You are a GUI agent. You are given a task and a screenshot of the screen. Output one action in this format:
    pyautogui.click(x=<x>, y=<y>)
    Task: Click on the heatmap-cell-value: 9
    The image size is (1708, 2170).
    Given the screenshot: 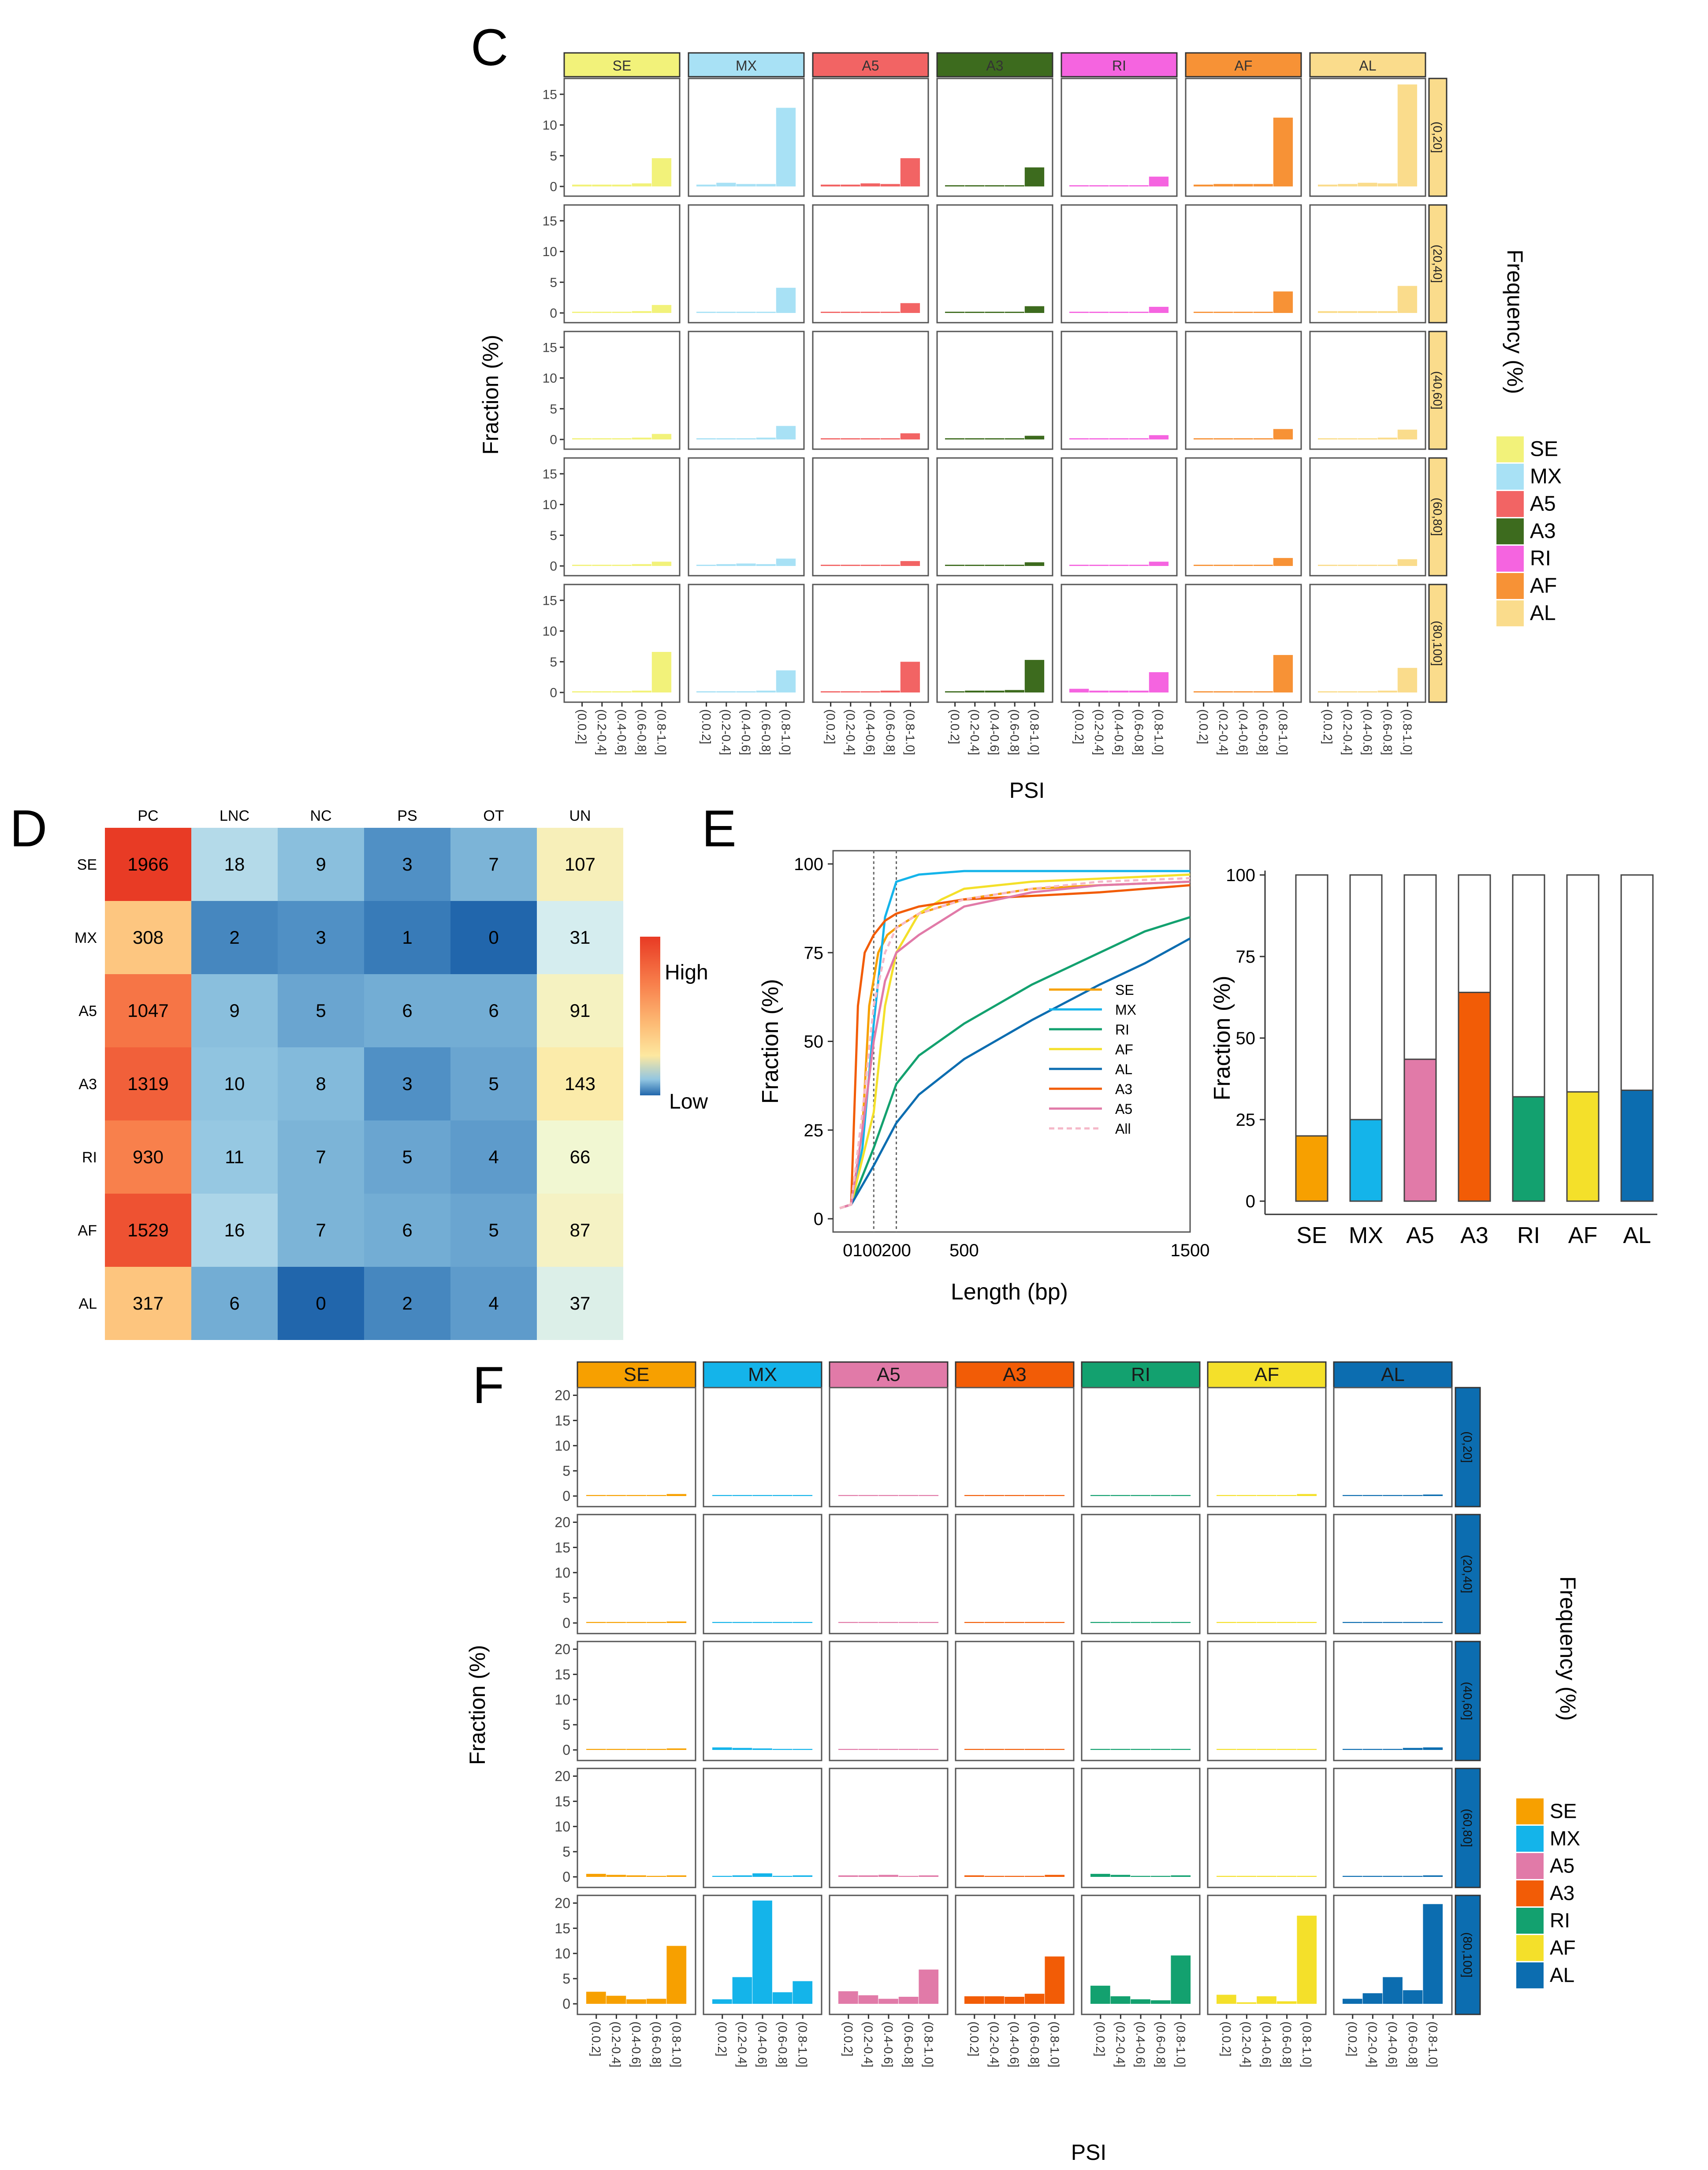 What is the action you would take?
    pyautogui.click(x=234, y=1010)
    